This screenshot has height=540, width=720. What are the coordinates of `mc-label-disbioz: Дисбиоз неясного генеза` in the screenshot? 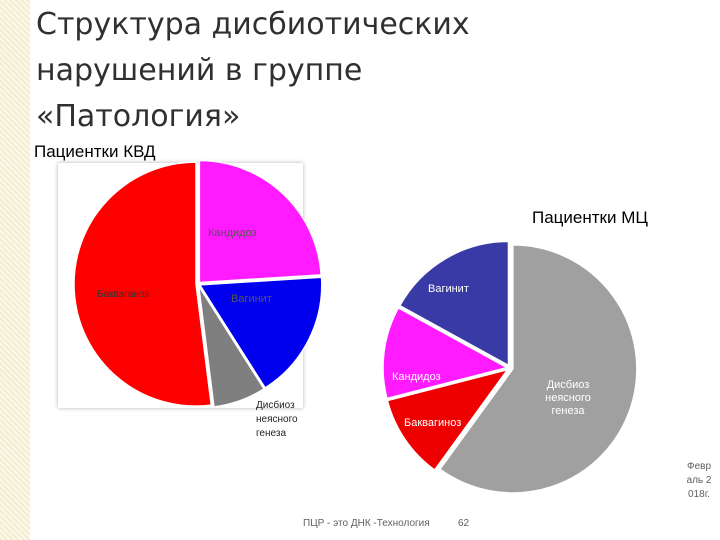 It's located at (568, 398).